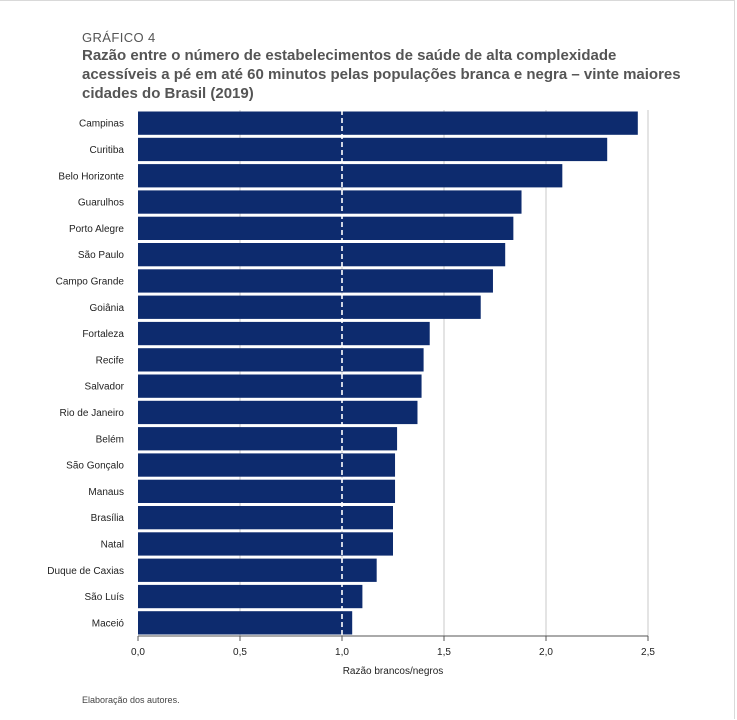  What do you see at coordinates (95, 466) in the screenshot?
I see `category-label: São Gonçalo` at bounding box center [95, 466].